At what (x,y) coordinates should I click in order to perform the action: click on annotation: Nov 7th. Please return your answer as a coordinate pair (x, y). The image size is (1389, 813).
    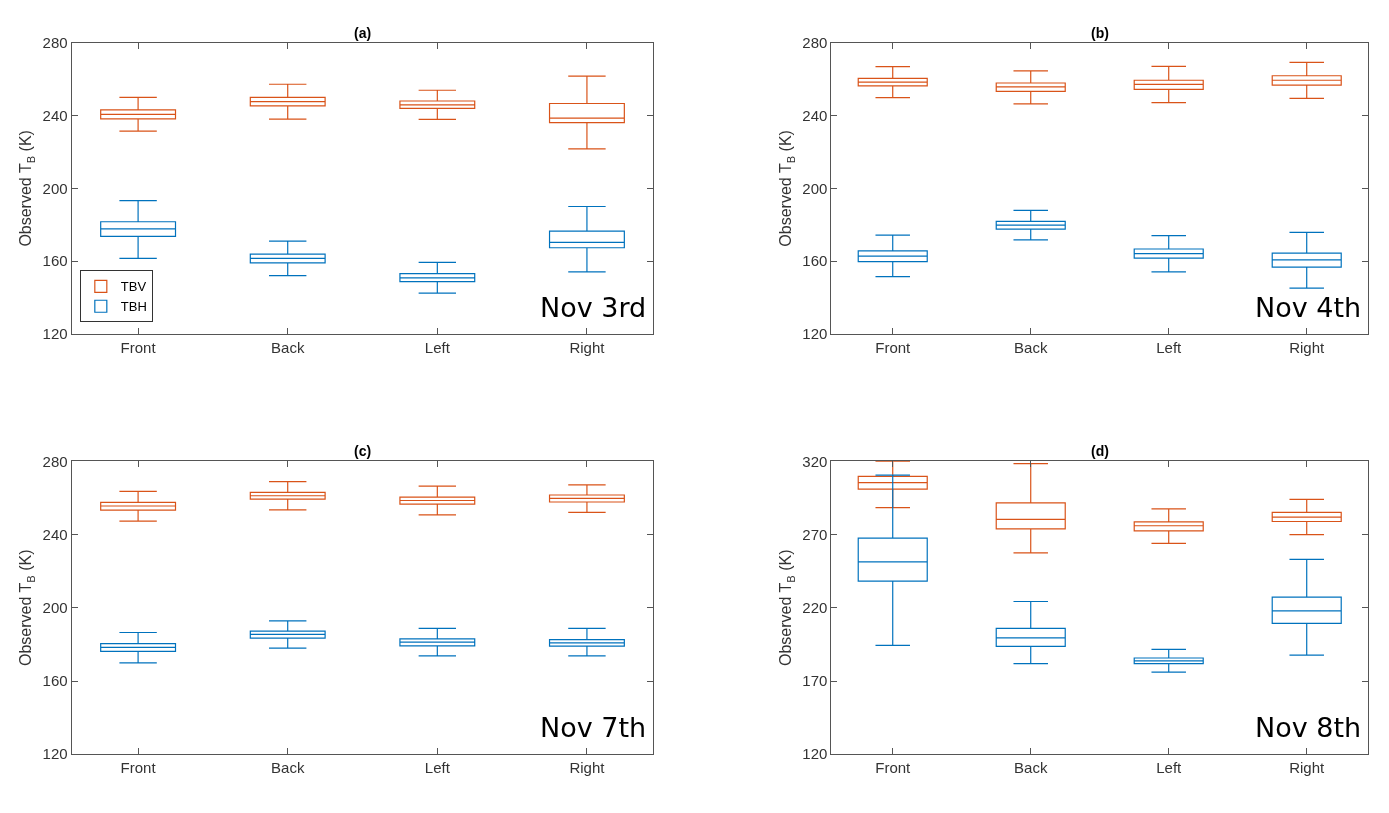
    Looking at the image, I should click on (593, 727).